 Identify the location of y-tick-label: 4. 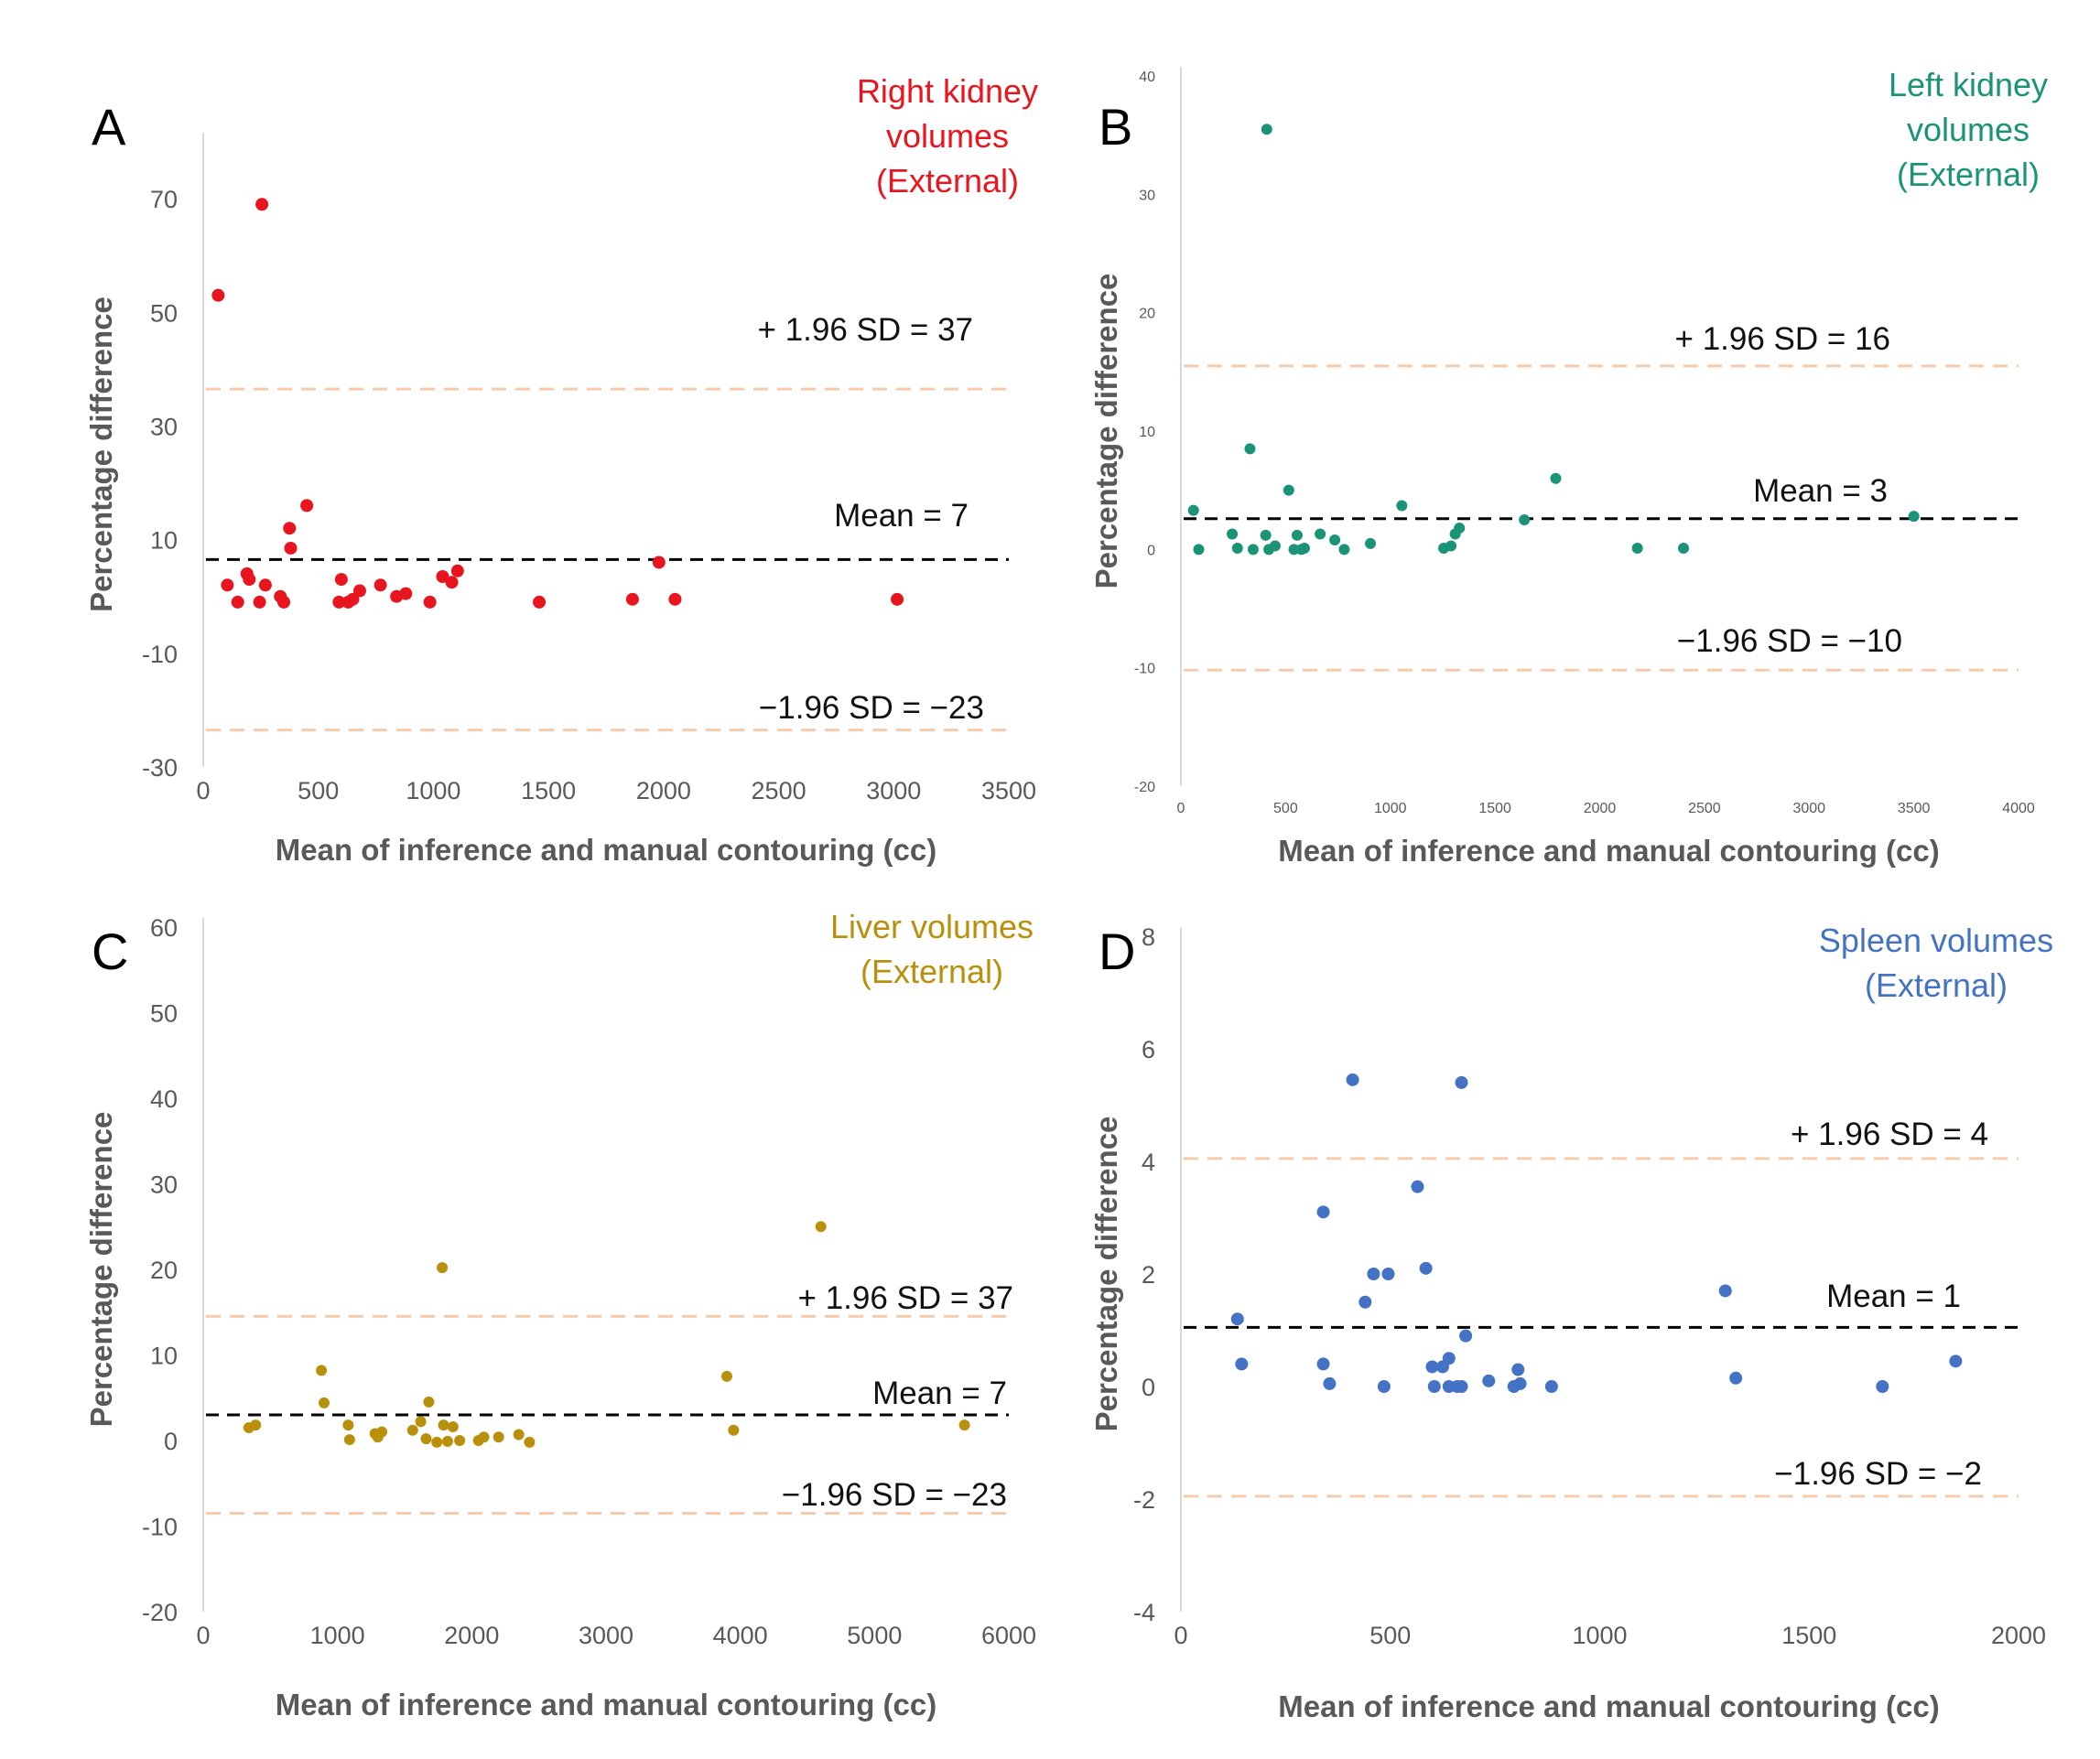
(1148, 1163).